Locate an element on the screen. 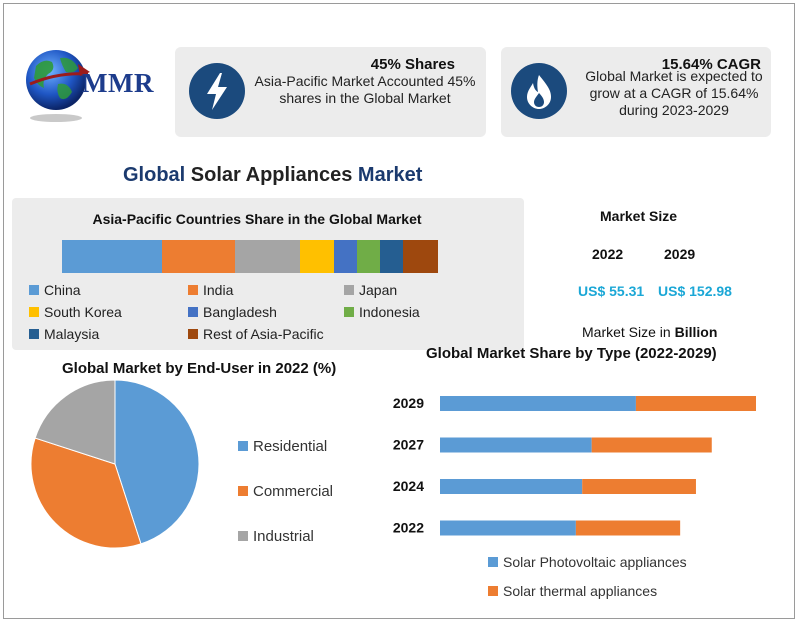 The height and width of the screenshot is (624, 800). legend-label: South Korea is located at coordinates (83, 312).